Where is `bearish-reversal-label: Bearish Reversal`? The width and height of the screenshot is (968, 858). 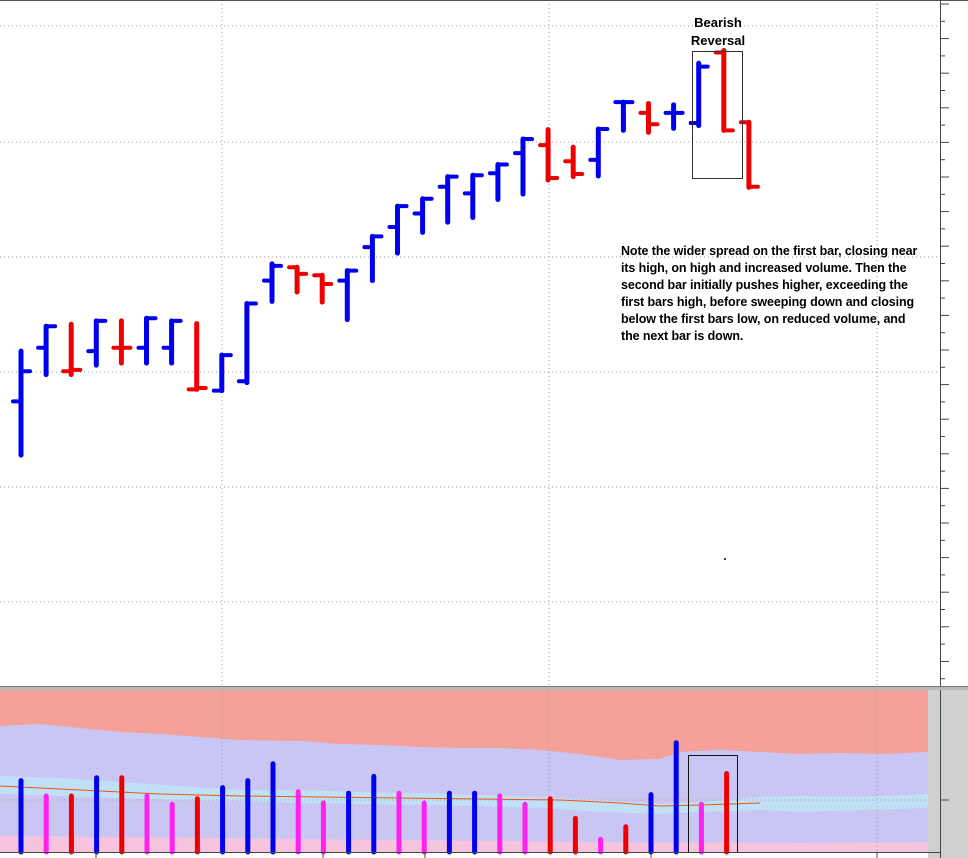
bearish-reversal-label: Bearish Reversal is located at coordinates (718, 32).